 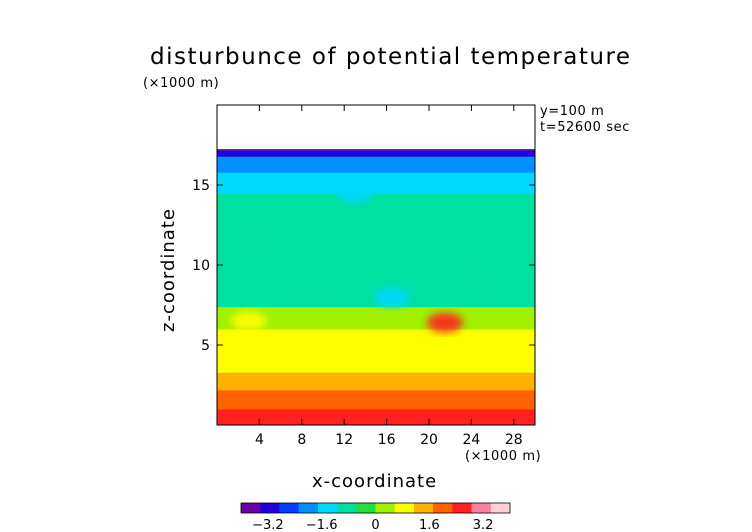 What do you see at coordinates (168, 270) in the screenshot?
I see `y-axis-label: z-coordinate` at bounding box center [168, 270].